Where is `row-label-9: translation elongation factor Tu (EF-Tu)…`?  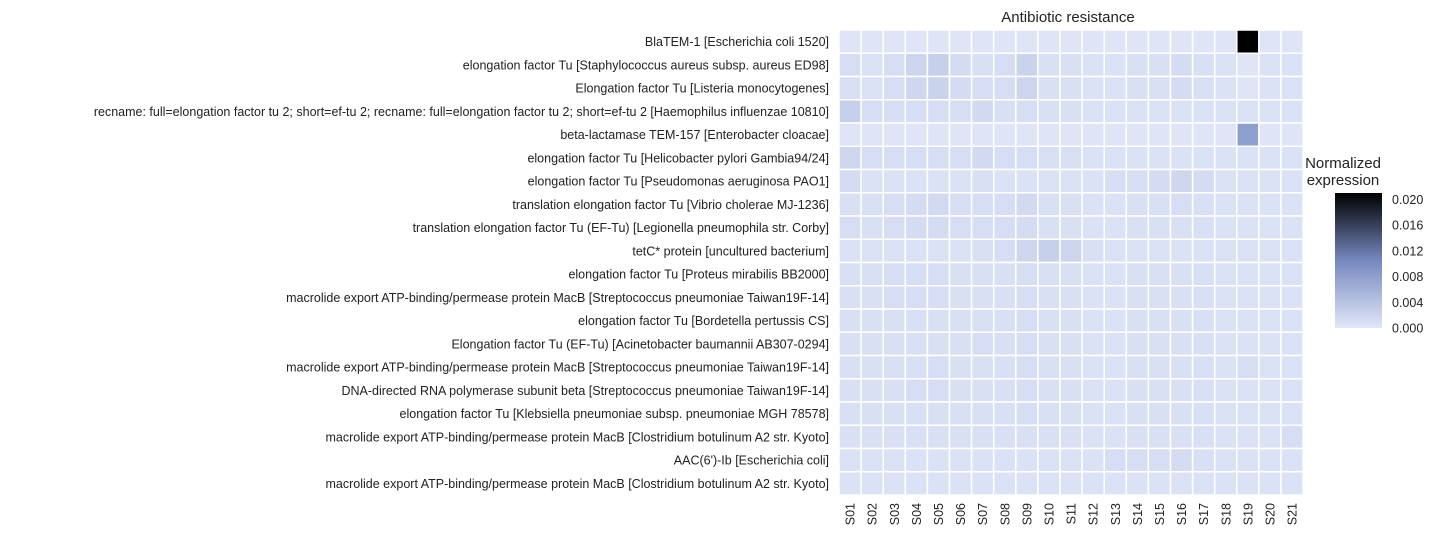 row-label-9: translation elongation factor Tu (EF-Tu)… is located at coordinates (621, 228).